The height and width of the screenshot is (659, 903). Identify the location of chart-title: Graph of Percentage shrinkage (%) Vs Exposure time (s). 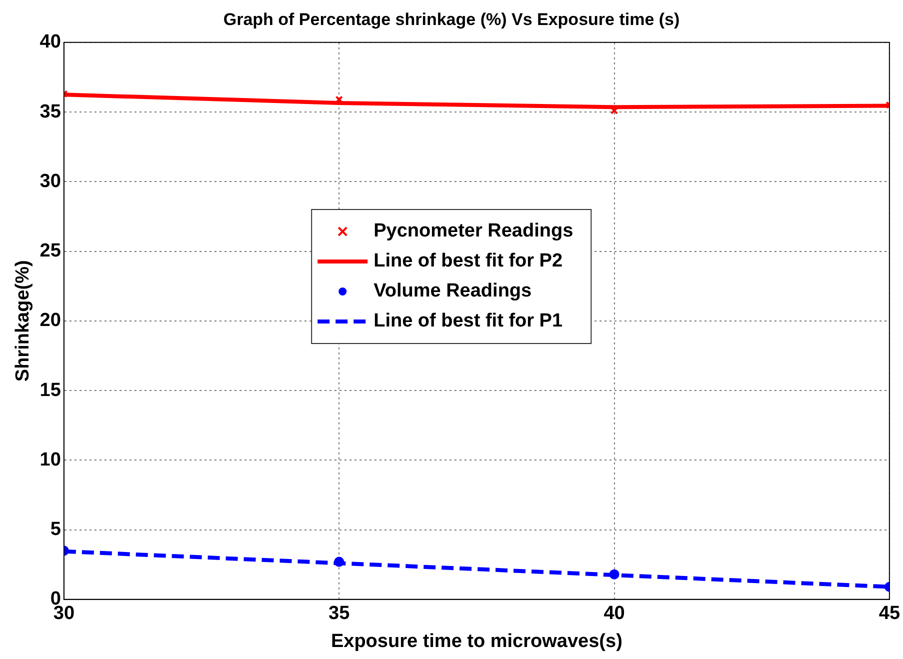
(451, 19).